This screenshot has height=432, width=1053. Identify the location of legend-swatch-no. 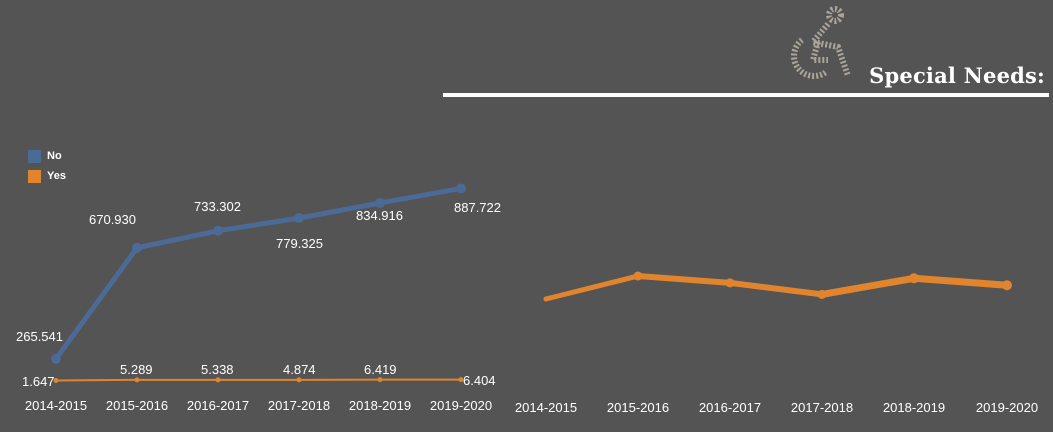
(34, 156).